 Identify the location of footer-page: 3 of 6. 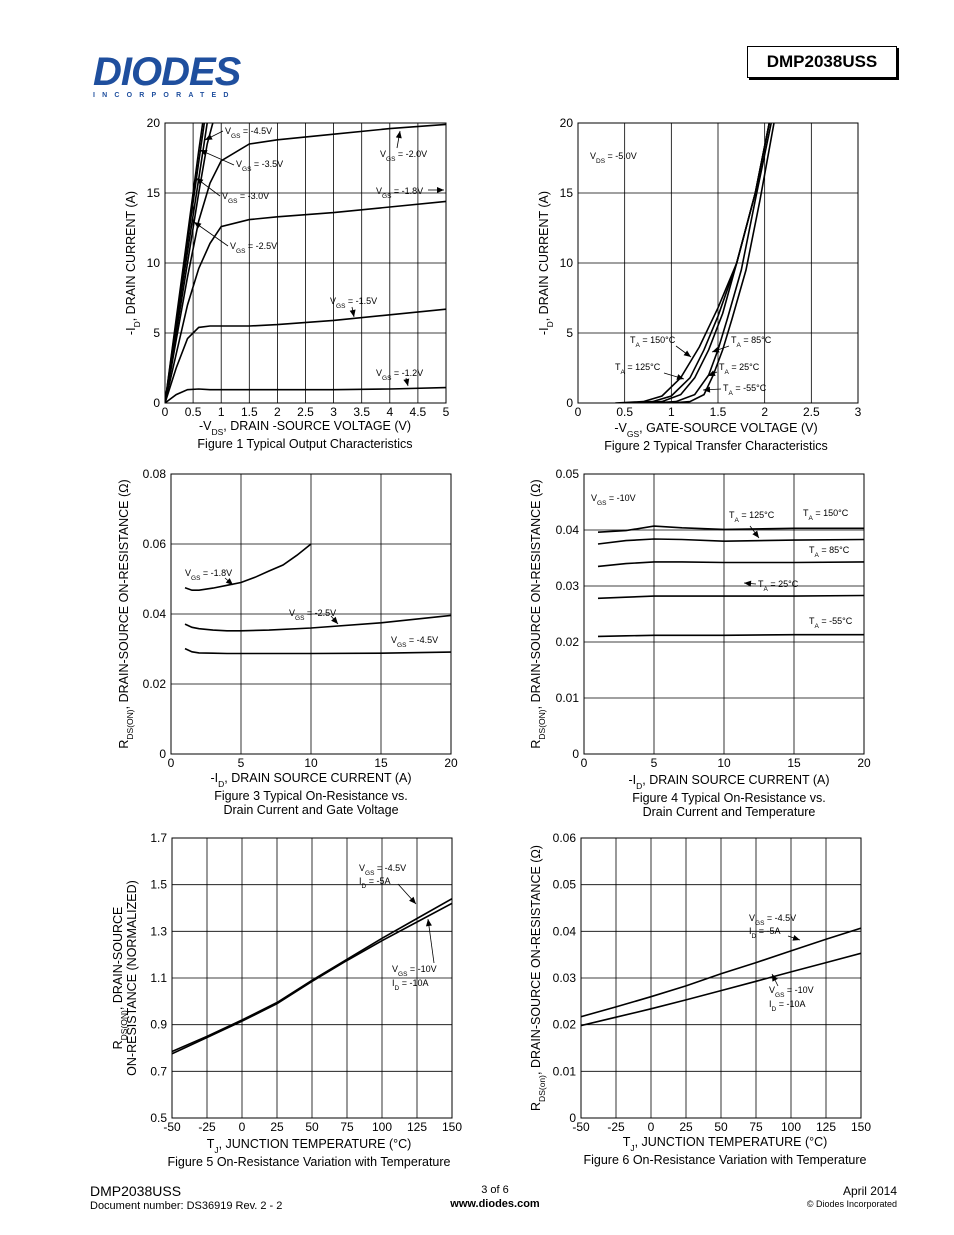
(495, 1190).